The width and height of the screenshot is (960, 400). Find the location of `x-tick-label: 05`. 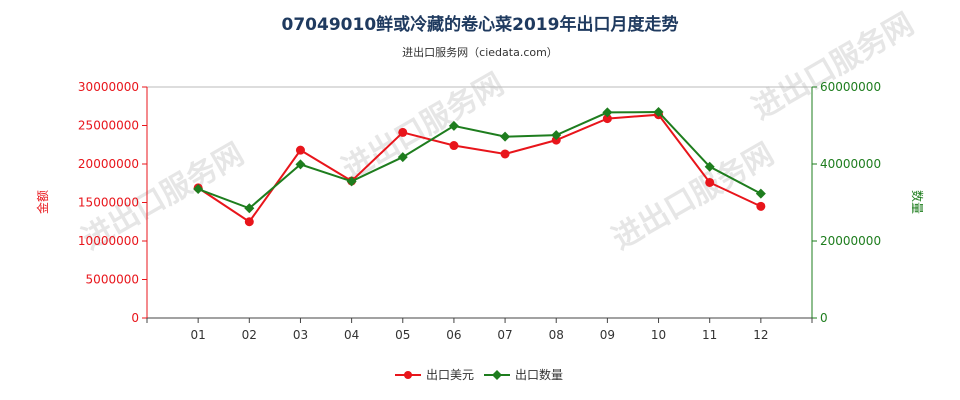

x-tick-label: 05 is located at coordinates (402, 335).